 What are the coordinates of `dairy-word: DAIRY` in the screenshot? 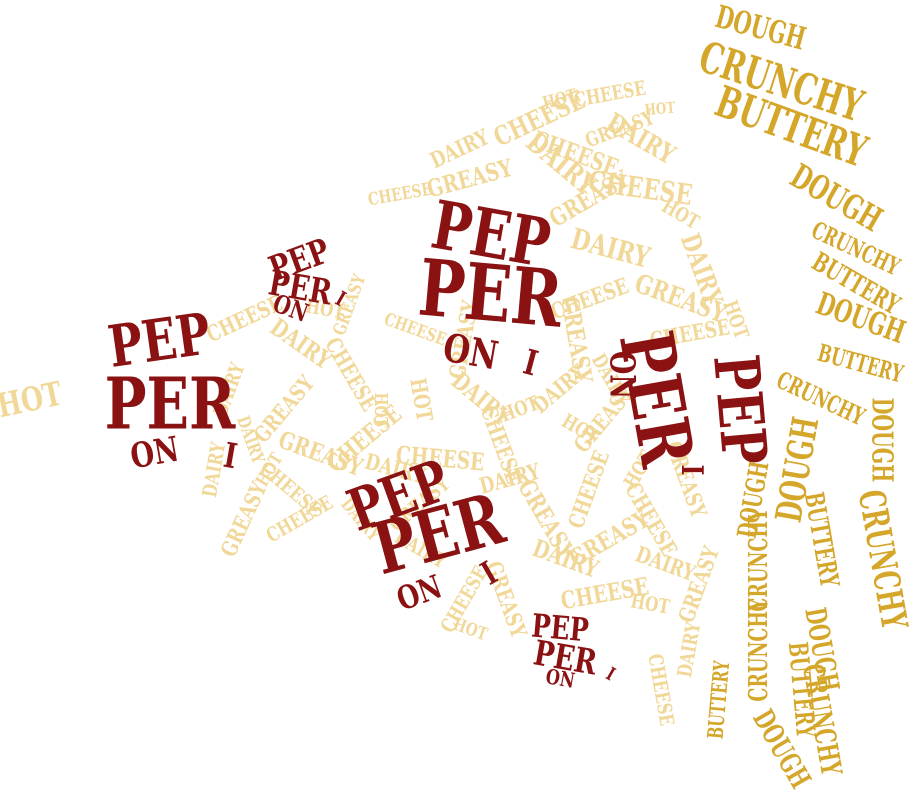 It's located at (689, 649).